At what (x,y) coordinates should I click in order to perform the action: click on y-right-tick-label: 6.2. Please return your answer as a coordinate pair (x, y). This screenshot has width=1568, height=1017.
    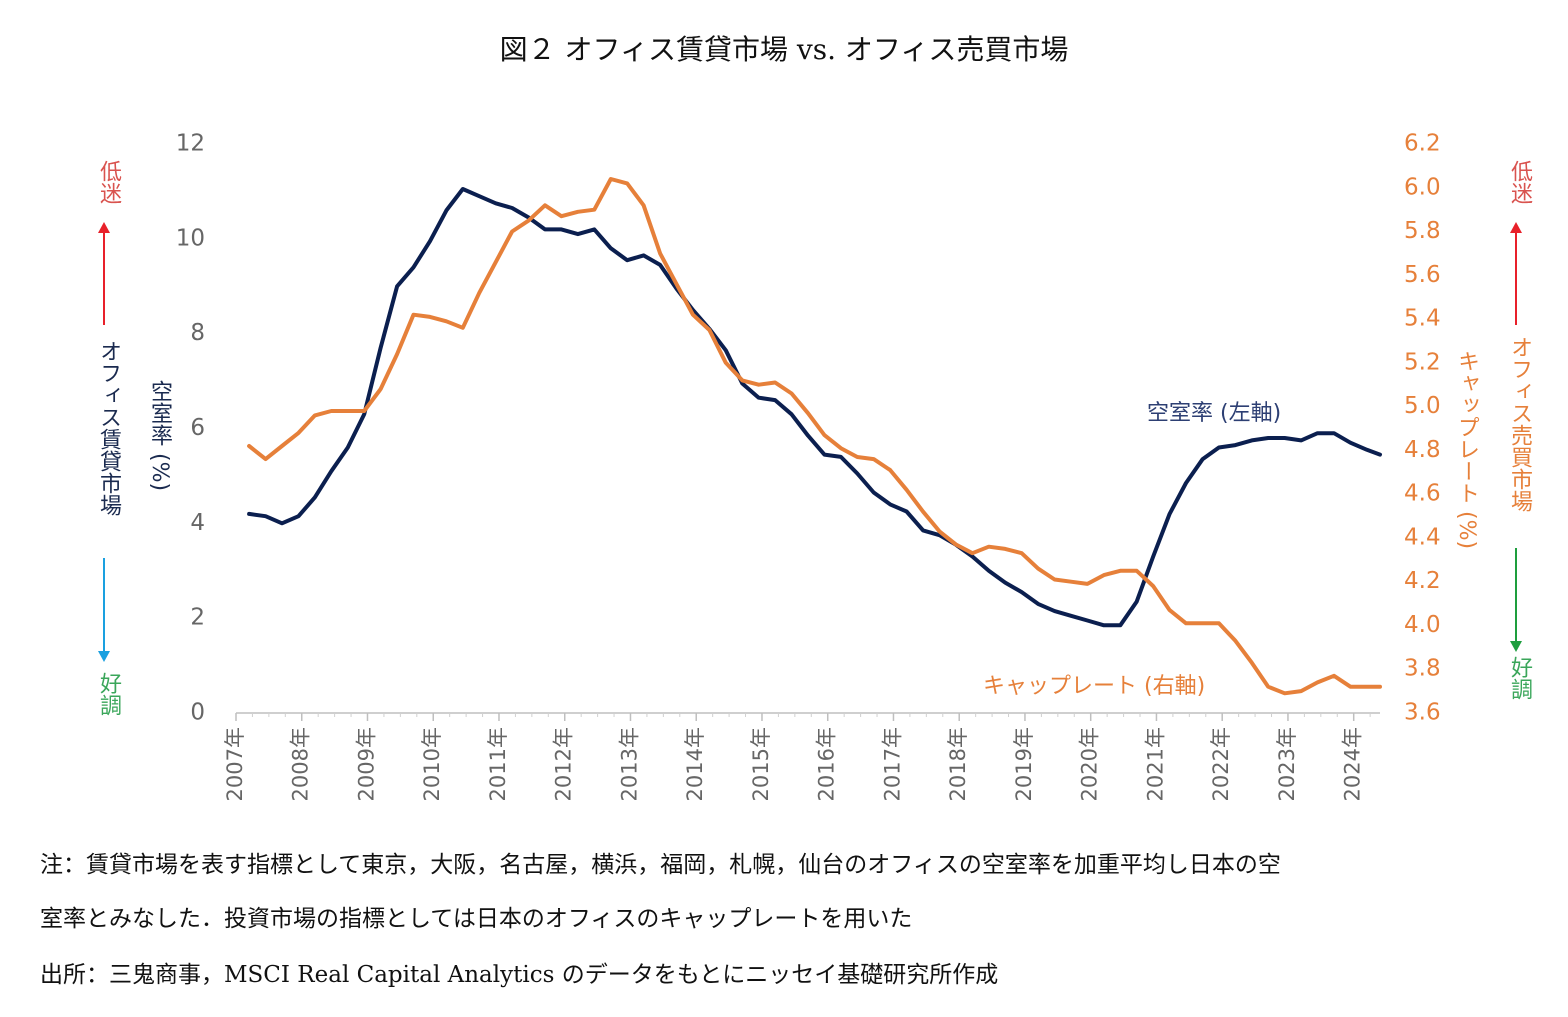
    Looking at the image, I should click on (1422, 144).